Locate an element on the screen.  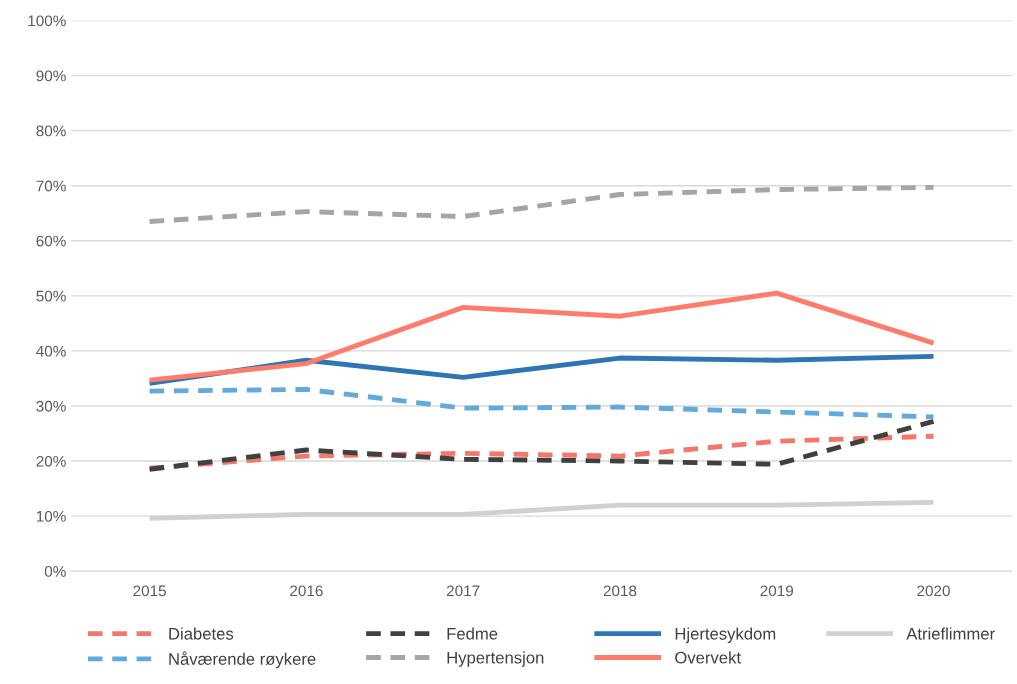
y-tick-label: 70% is located at coordinates (51, 186).